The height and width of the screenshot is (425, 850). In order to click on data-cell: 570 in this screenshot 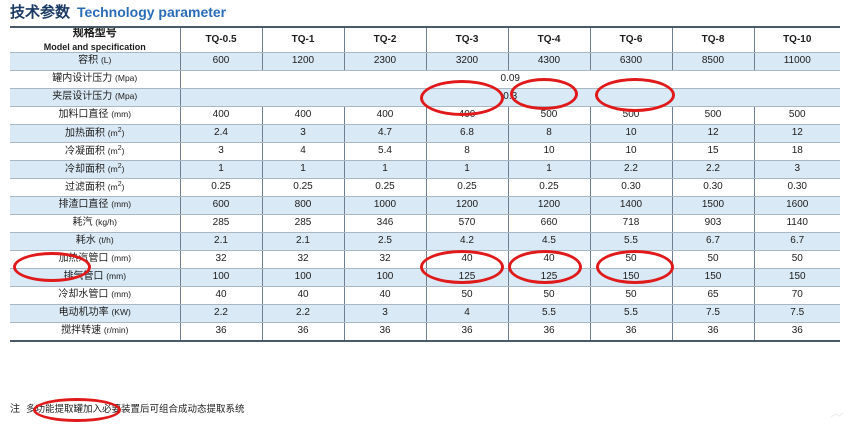, I will do `click(467, 223)`.